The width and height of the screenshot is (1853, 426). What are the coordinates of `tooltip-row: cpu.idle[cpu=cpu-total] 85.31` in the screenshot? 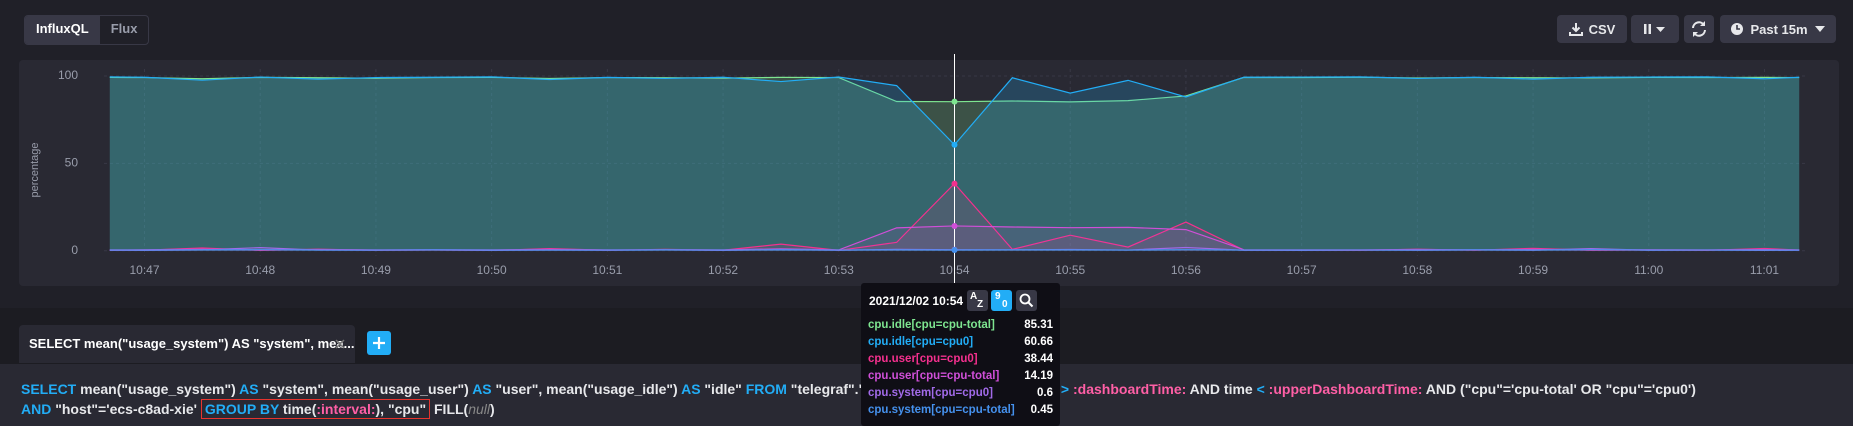 It's located at (960, 326).